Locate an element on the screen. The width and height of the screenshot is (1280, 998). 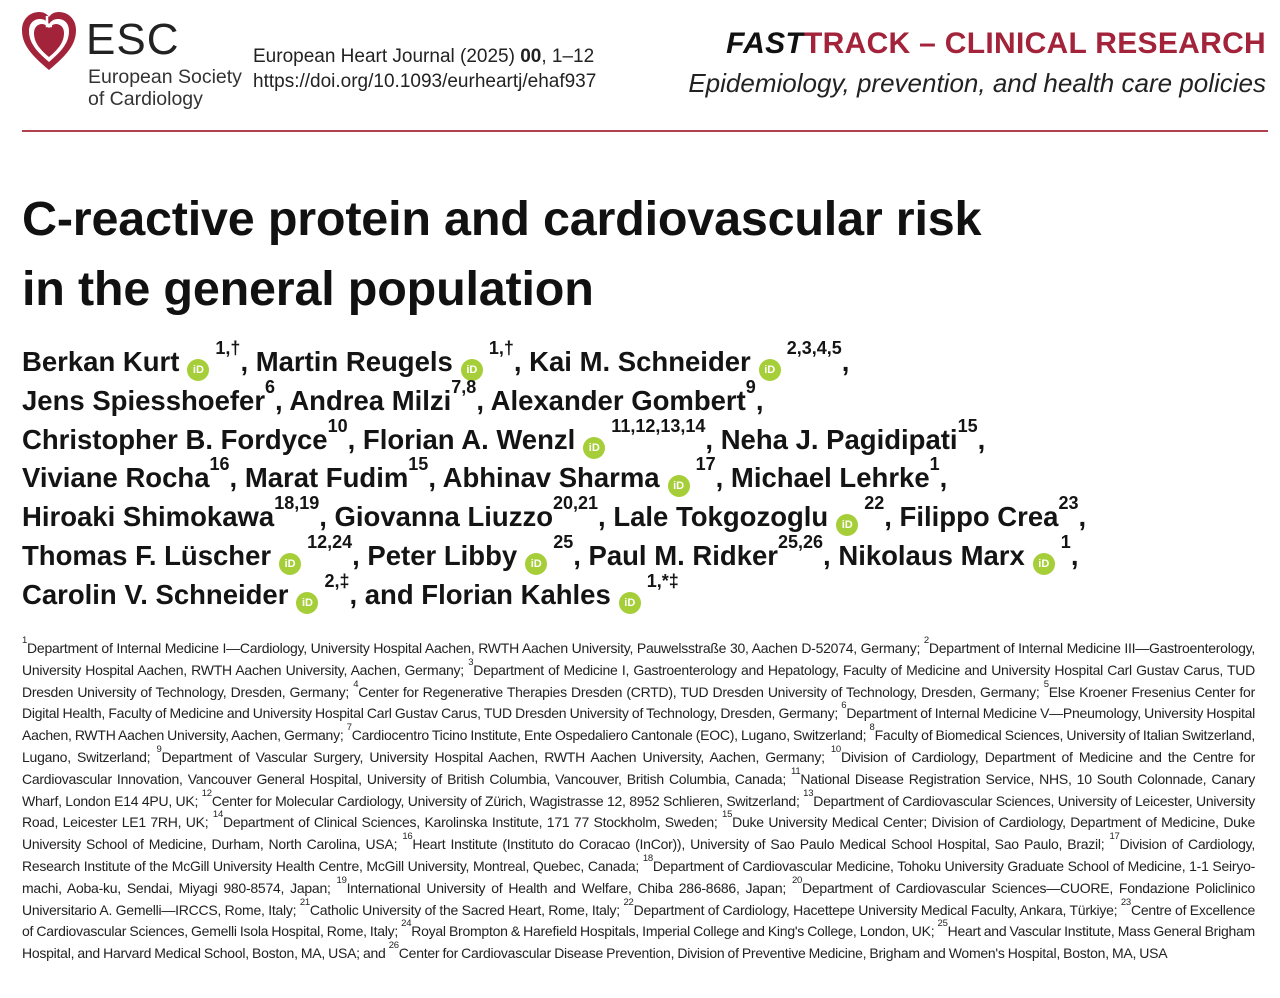
author-name: Paul M. Ridker is located at coordinates (683, 555).